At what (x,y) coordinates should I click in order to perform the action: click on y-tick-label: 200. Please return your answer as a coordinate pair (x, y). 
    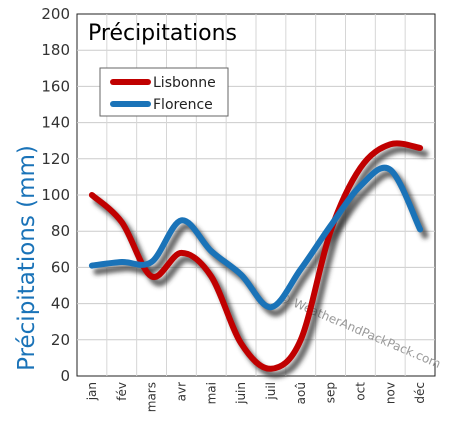
    Looking at the image, I should click on (55, 14).